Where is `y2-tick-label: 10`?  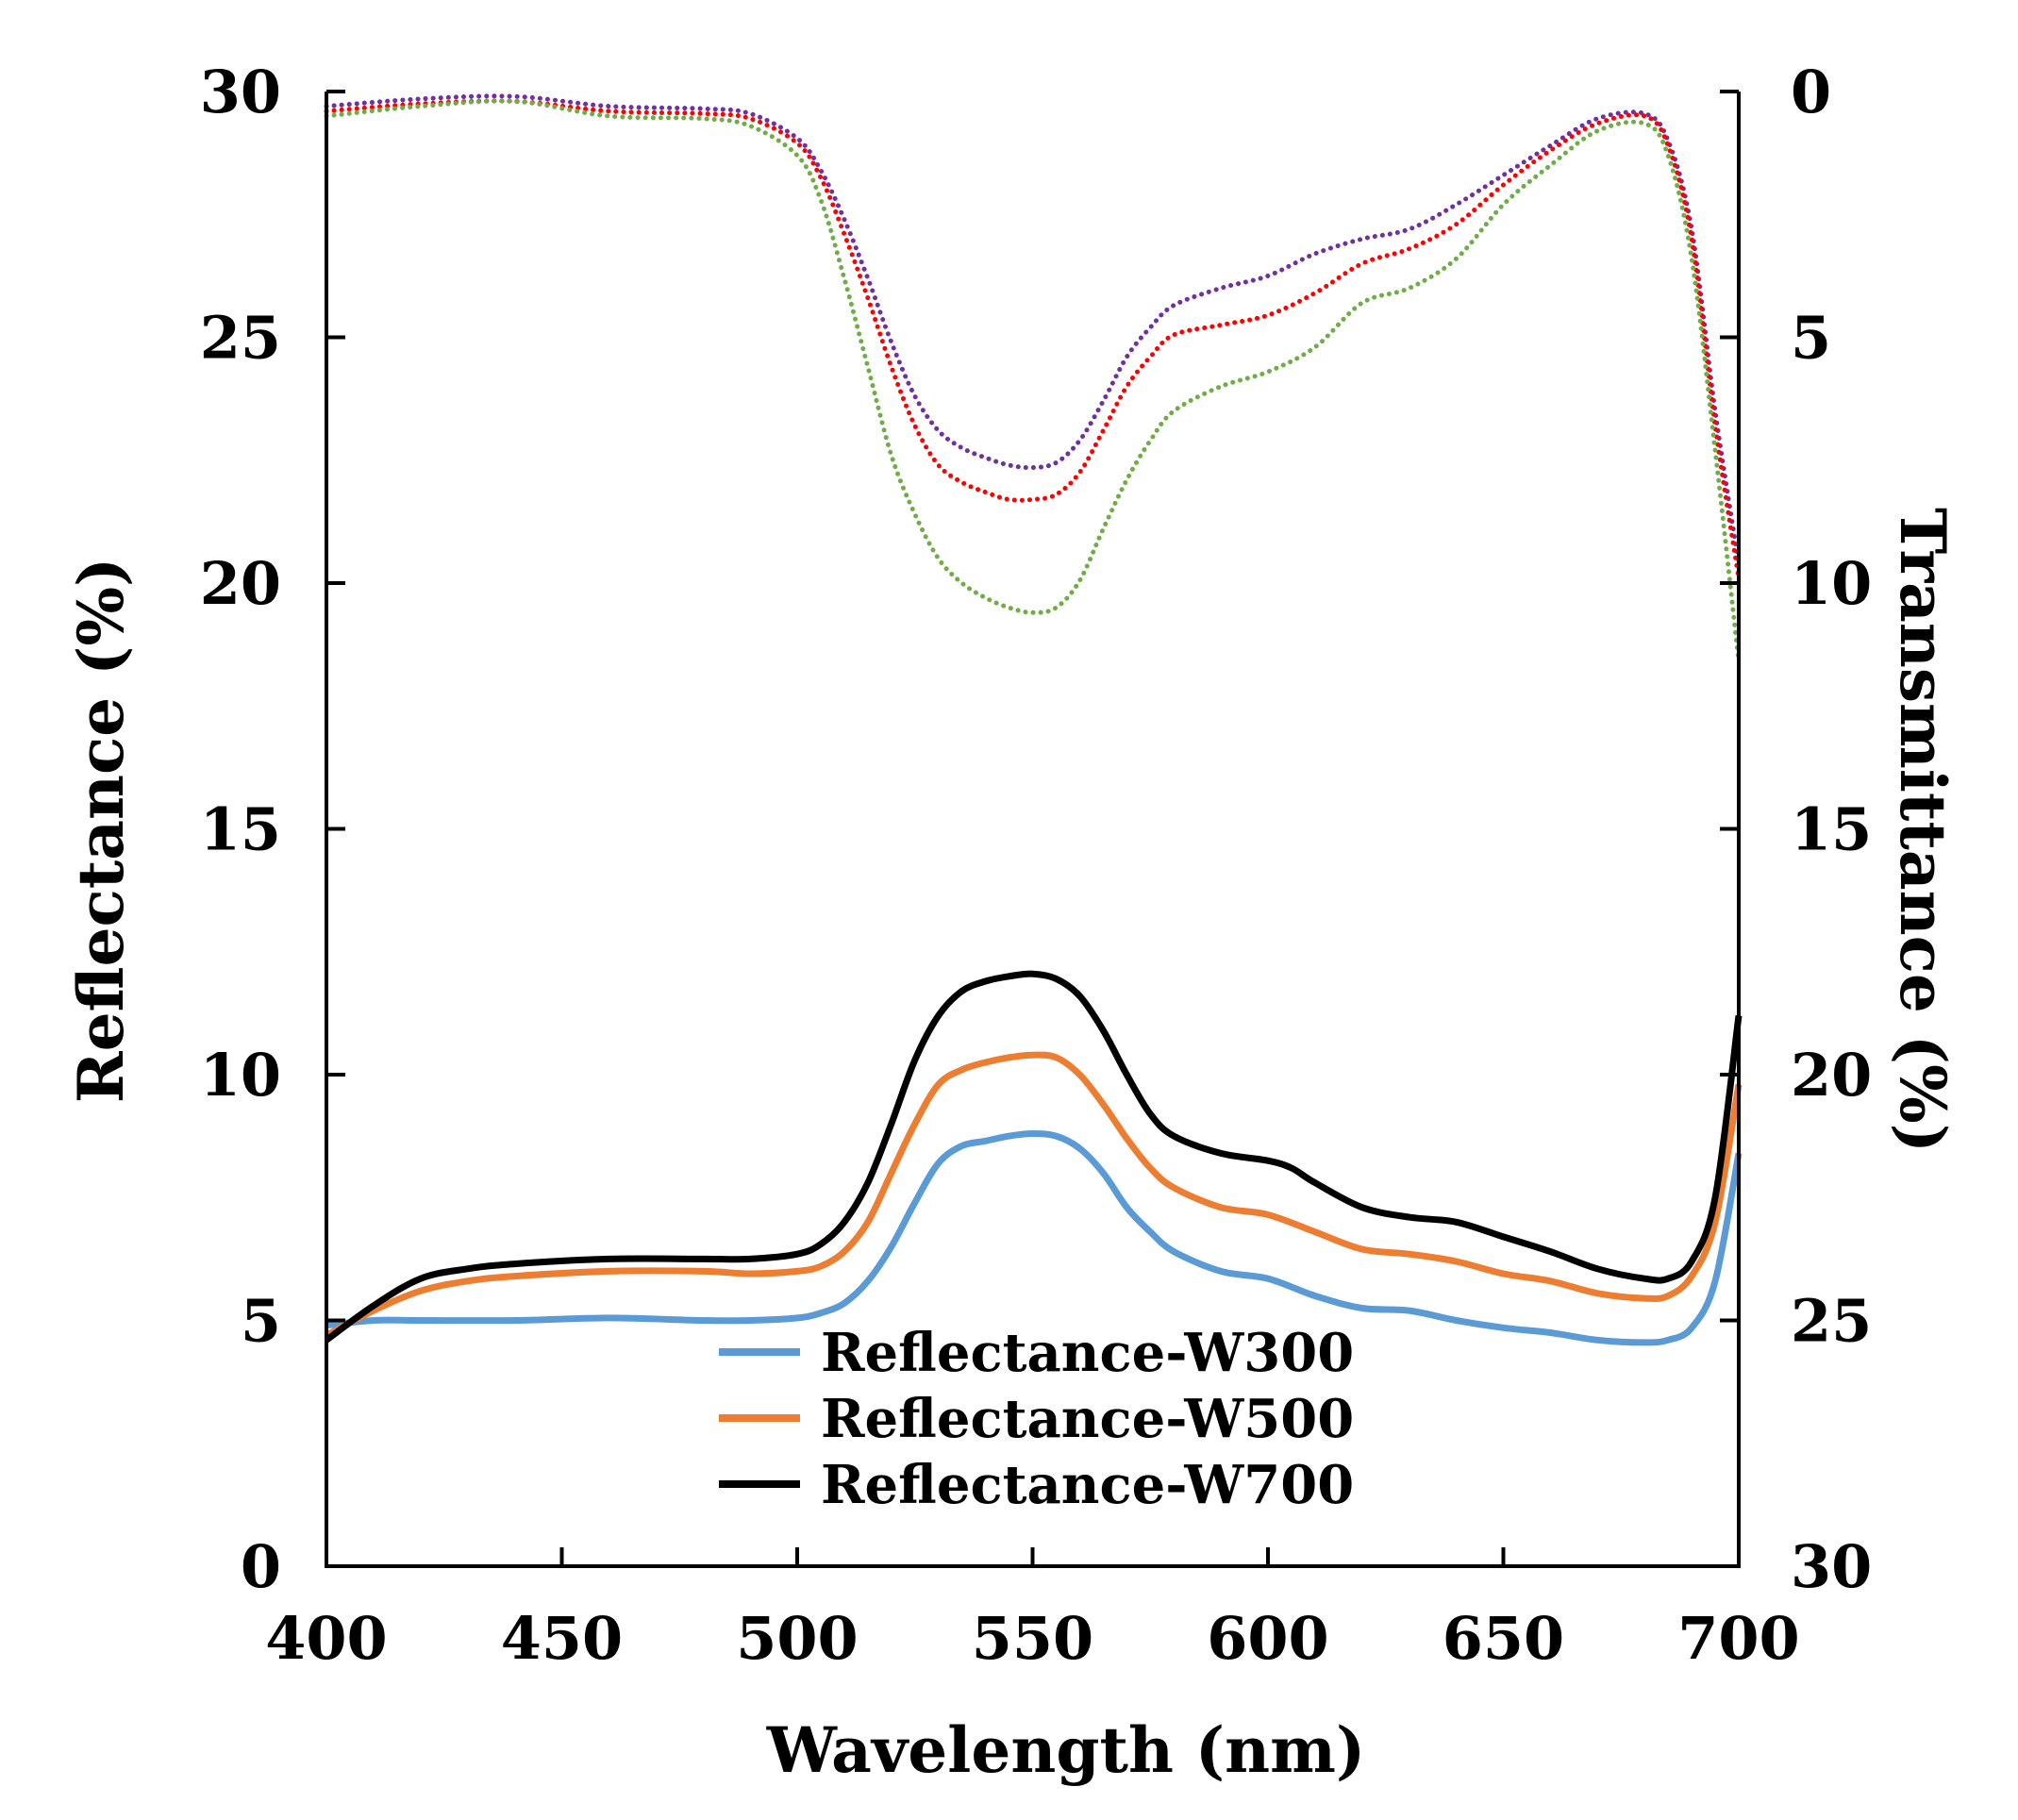 y2-tick-label: 10 is located at coordinates (1832, 583).